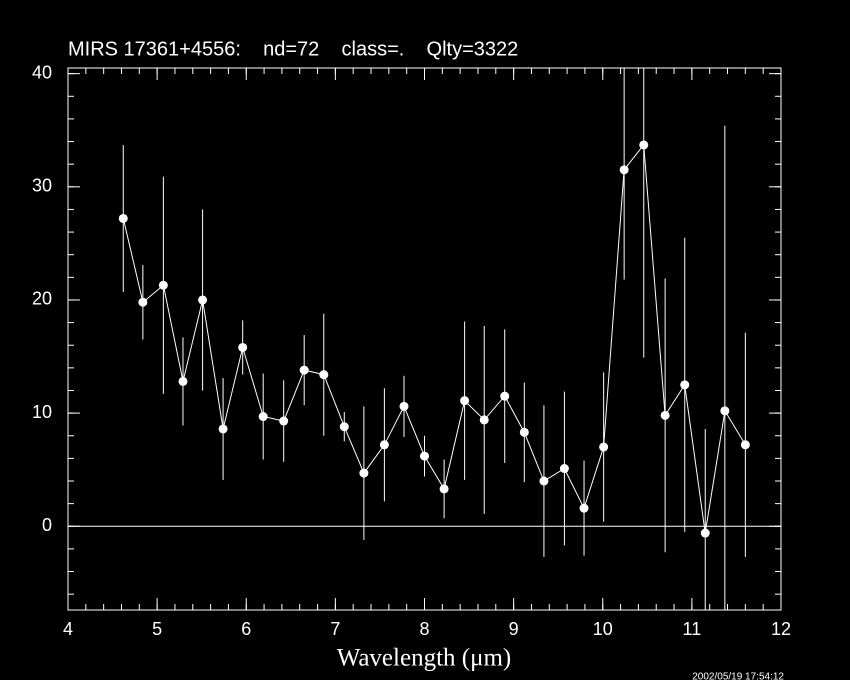 The height and width of the screenshot is (680, 850). What do you see at coordinates (246, 629) in the screenshot?
I see `x-tick-label: 6` at bounding box center [246, 629].